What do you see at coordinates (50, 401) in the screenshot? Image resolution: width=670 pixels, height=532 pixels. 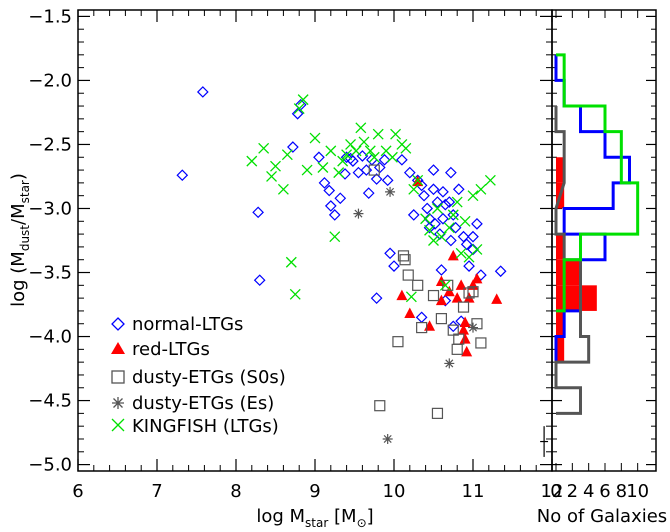 I see `y-tick-label: −4.5` at bounding box center [50, 401].